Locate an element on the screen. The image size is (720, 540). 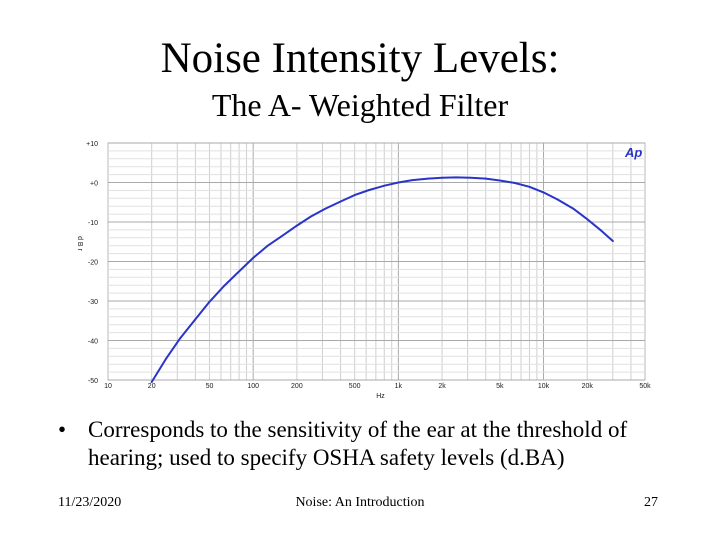
x-tick-label: 500 is located at coordinates (355, 386).